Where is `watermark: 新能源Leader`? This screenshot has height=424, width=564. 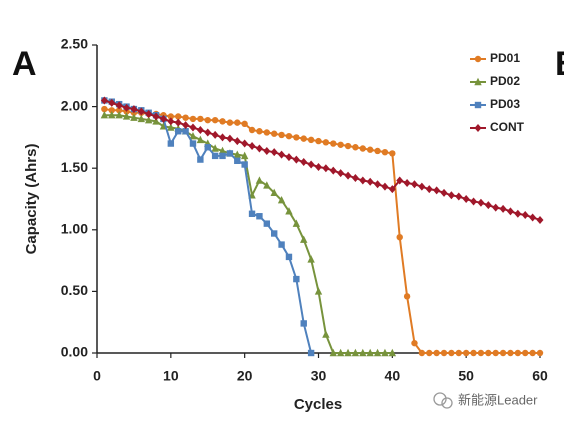
watermark: 新能源Leader is located at coordinates (498, 399).